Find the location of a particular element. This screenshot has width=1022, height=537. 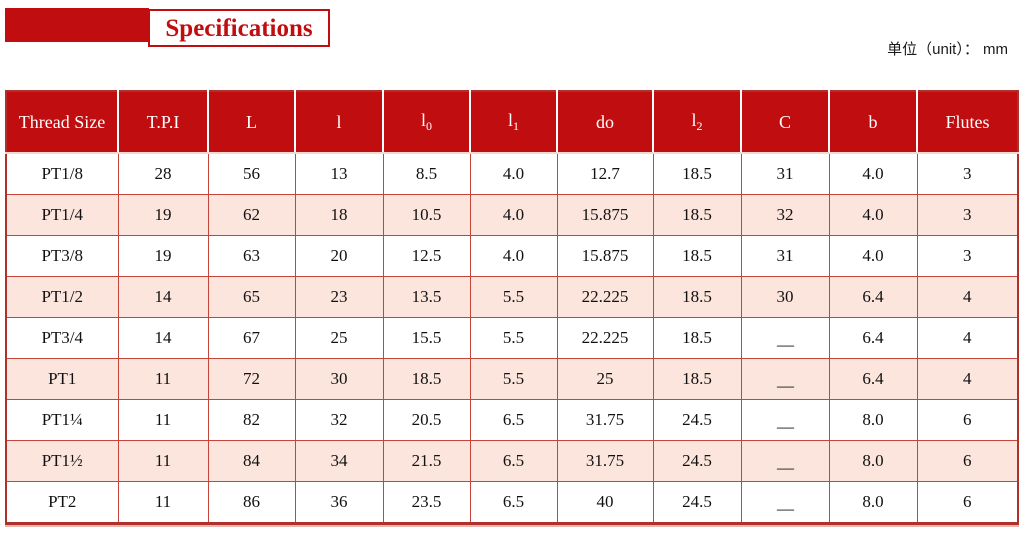

table-cell: 21.5 is located at coordinates (426, 461).